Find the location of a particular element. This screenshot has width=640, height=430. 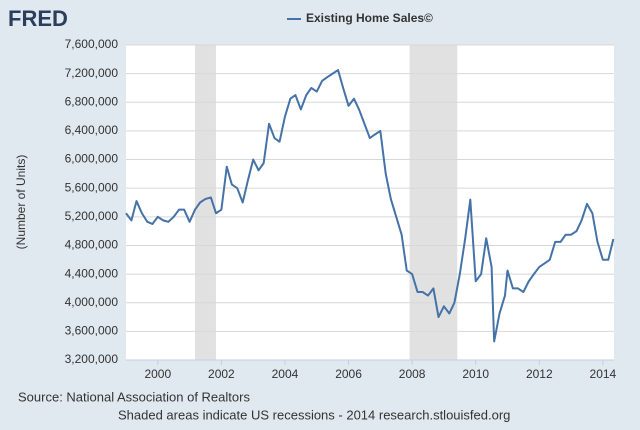

legend-label: Existing Home Sales© is located at coordinates (369, 18).